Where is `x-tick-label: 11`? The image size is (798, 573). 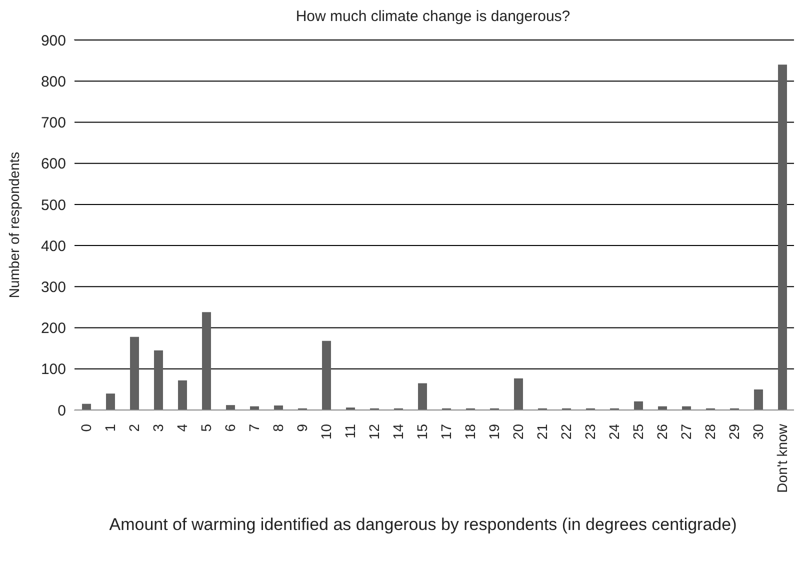
x-tick-label: 11 is located at coordinates (350, 431).